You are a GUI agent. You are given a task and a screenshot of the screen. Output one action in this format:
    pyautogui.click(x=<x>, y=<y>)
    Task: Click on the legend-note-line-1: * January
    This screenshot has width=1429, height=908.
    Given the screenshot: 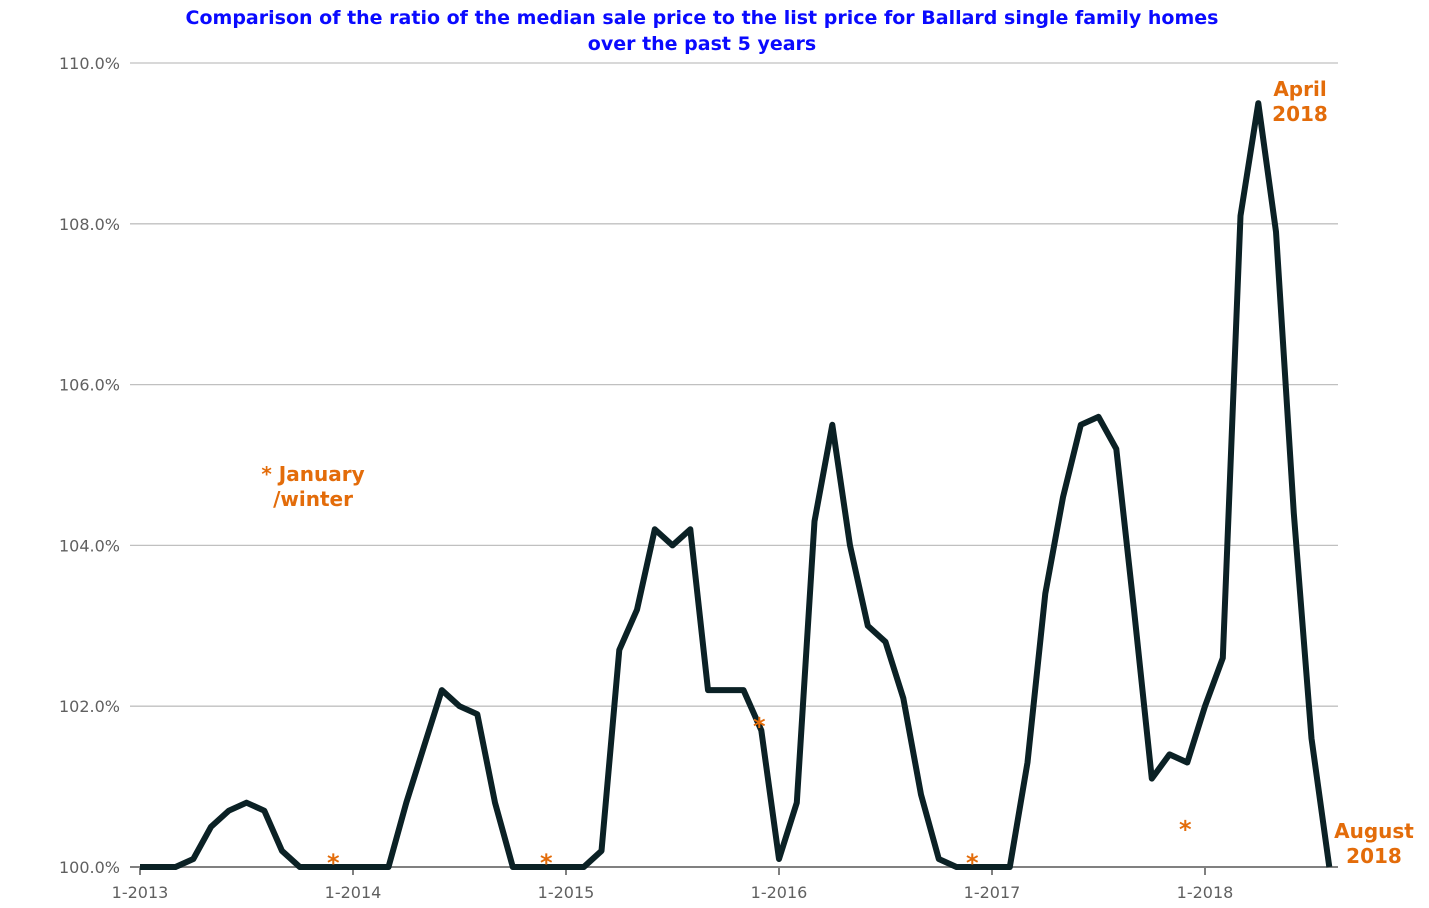 What is the action you would take?
    pyautogui.click(x=312, y=474)
    